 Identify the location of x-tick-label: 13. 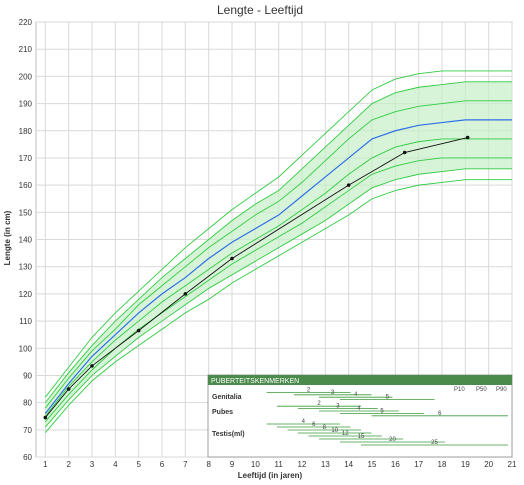
(325, 464).